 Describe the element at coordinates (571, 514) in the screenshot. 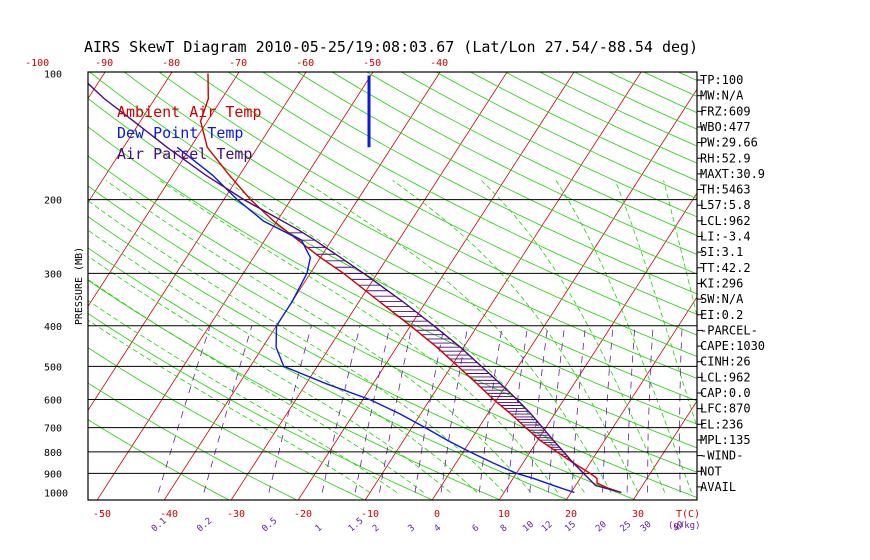

I see `temp-tick-bottom: 20` at that location.